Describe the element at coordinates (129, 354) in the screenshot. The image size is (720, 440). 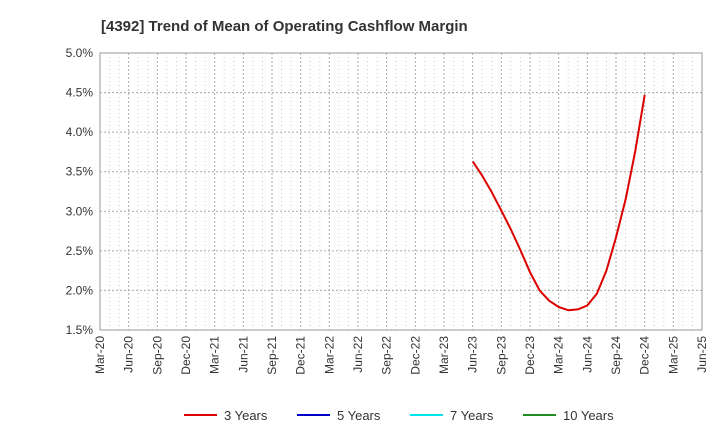
I see `x-tick-label: Jun-20` at that location.